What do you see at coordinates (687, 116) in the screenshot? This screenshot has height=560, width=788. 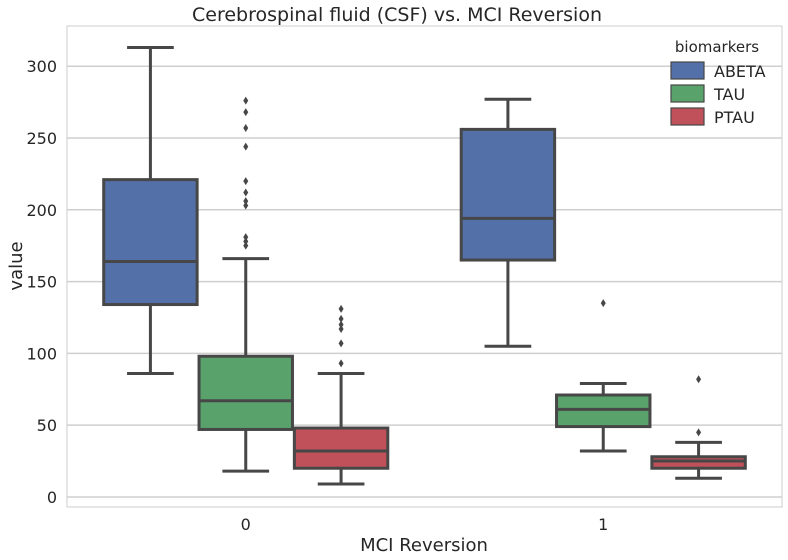 I see `legend-swatch-ptau` at bounding box center [687, 116].